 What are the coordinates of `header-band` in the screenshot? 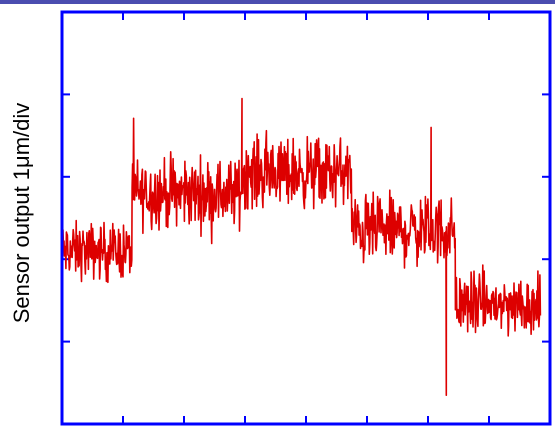 It's located at (277, 2).